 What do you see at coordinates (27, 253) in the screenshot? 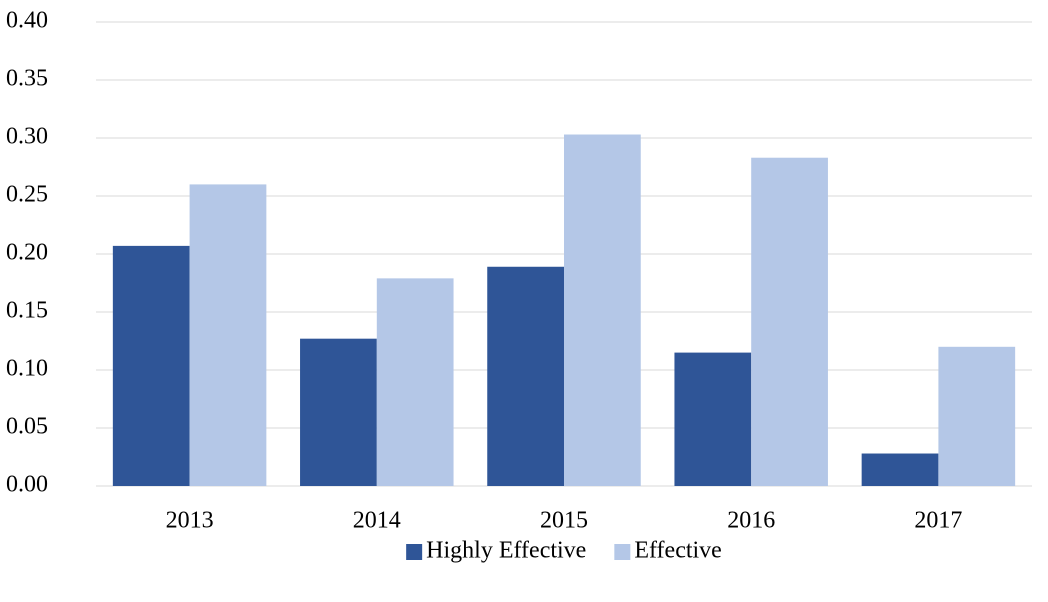
I see `y-tick-label: 0.20` at bounding box center [27, 253].